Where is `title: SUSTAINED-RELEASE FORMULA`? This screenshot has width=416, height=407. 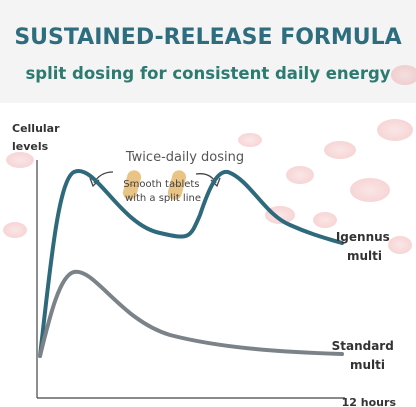
title: SUSTAINED-RELEASE FORMULA is located at coordinates (207, 37).